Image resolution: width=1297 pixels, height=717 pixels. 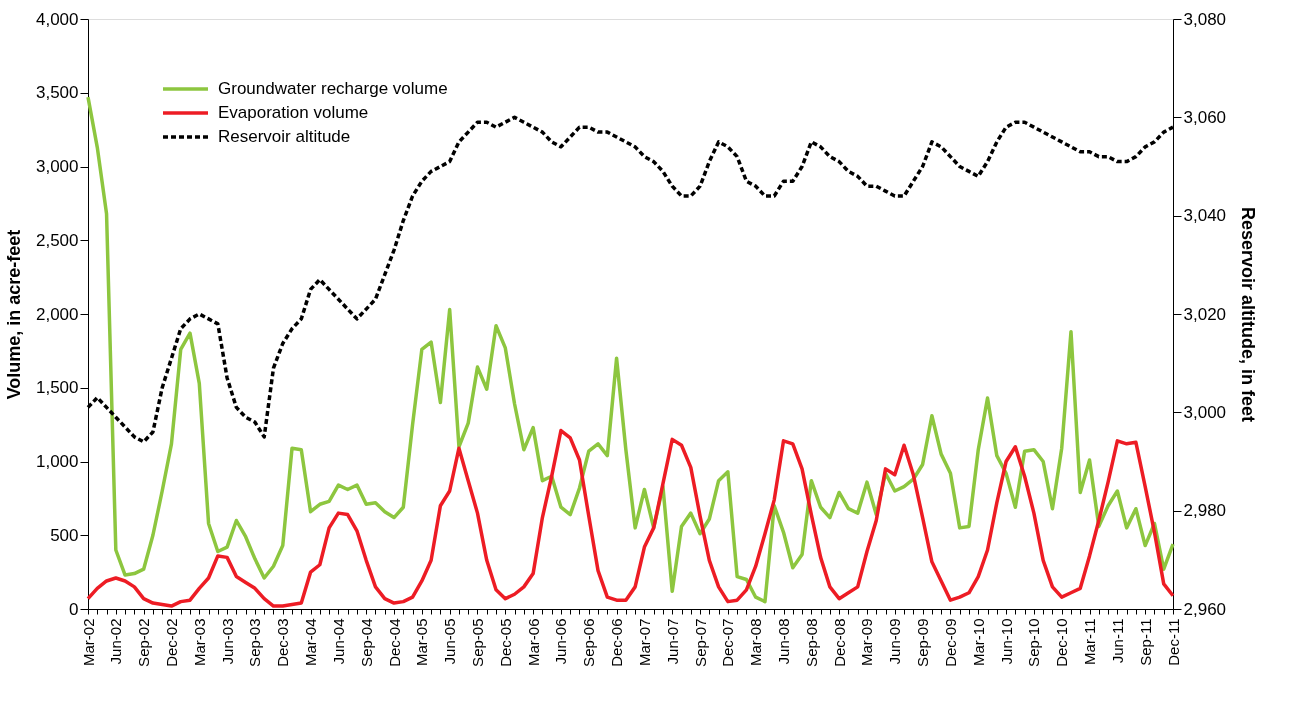 I want to click on y-axis-title: Volume, in acre-feet, so click(x=13, y=314).